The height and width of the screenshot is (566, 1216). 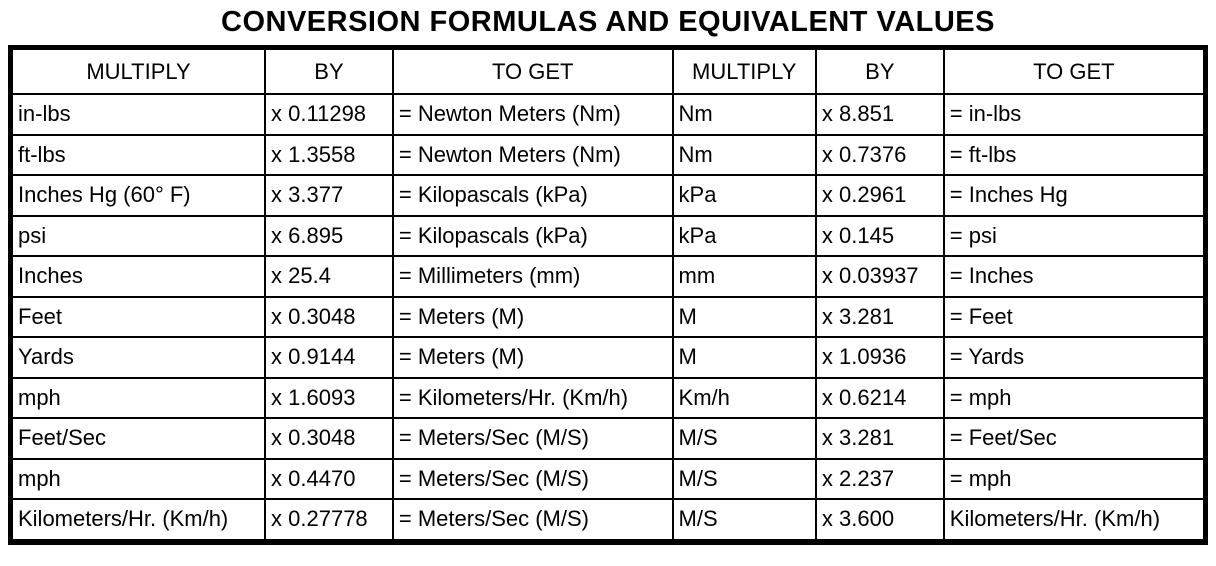 What do you see at coordinates (879, 520) in the screenshot?
I see `table-cell: x 3.600` at bounding box center [879, 520].